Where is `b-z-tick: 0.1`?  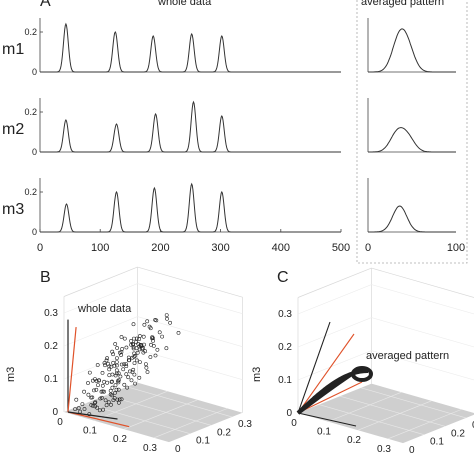
b-z-tick: 0.1 is located at coordinates (51, 379).